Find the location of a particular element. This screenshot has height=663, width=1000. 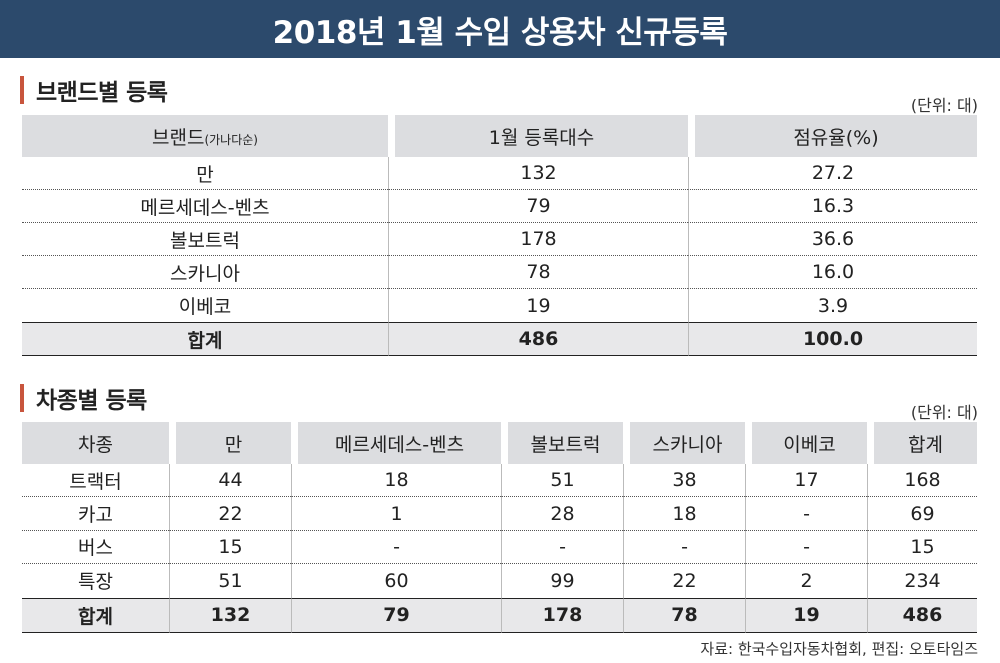

header-iveco: 이베코 is located at coordinates (806, 443).